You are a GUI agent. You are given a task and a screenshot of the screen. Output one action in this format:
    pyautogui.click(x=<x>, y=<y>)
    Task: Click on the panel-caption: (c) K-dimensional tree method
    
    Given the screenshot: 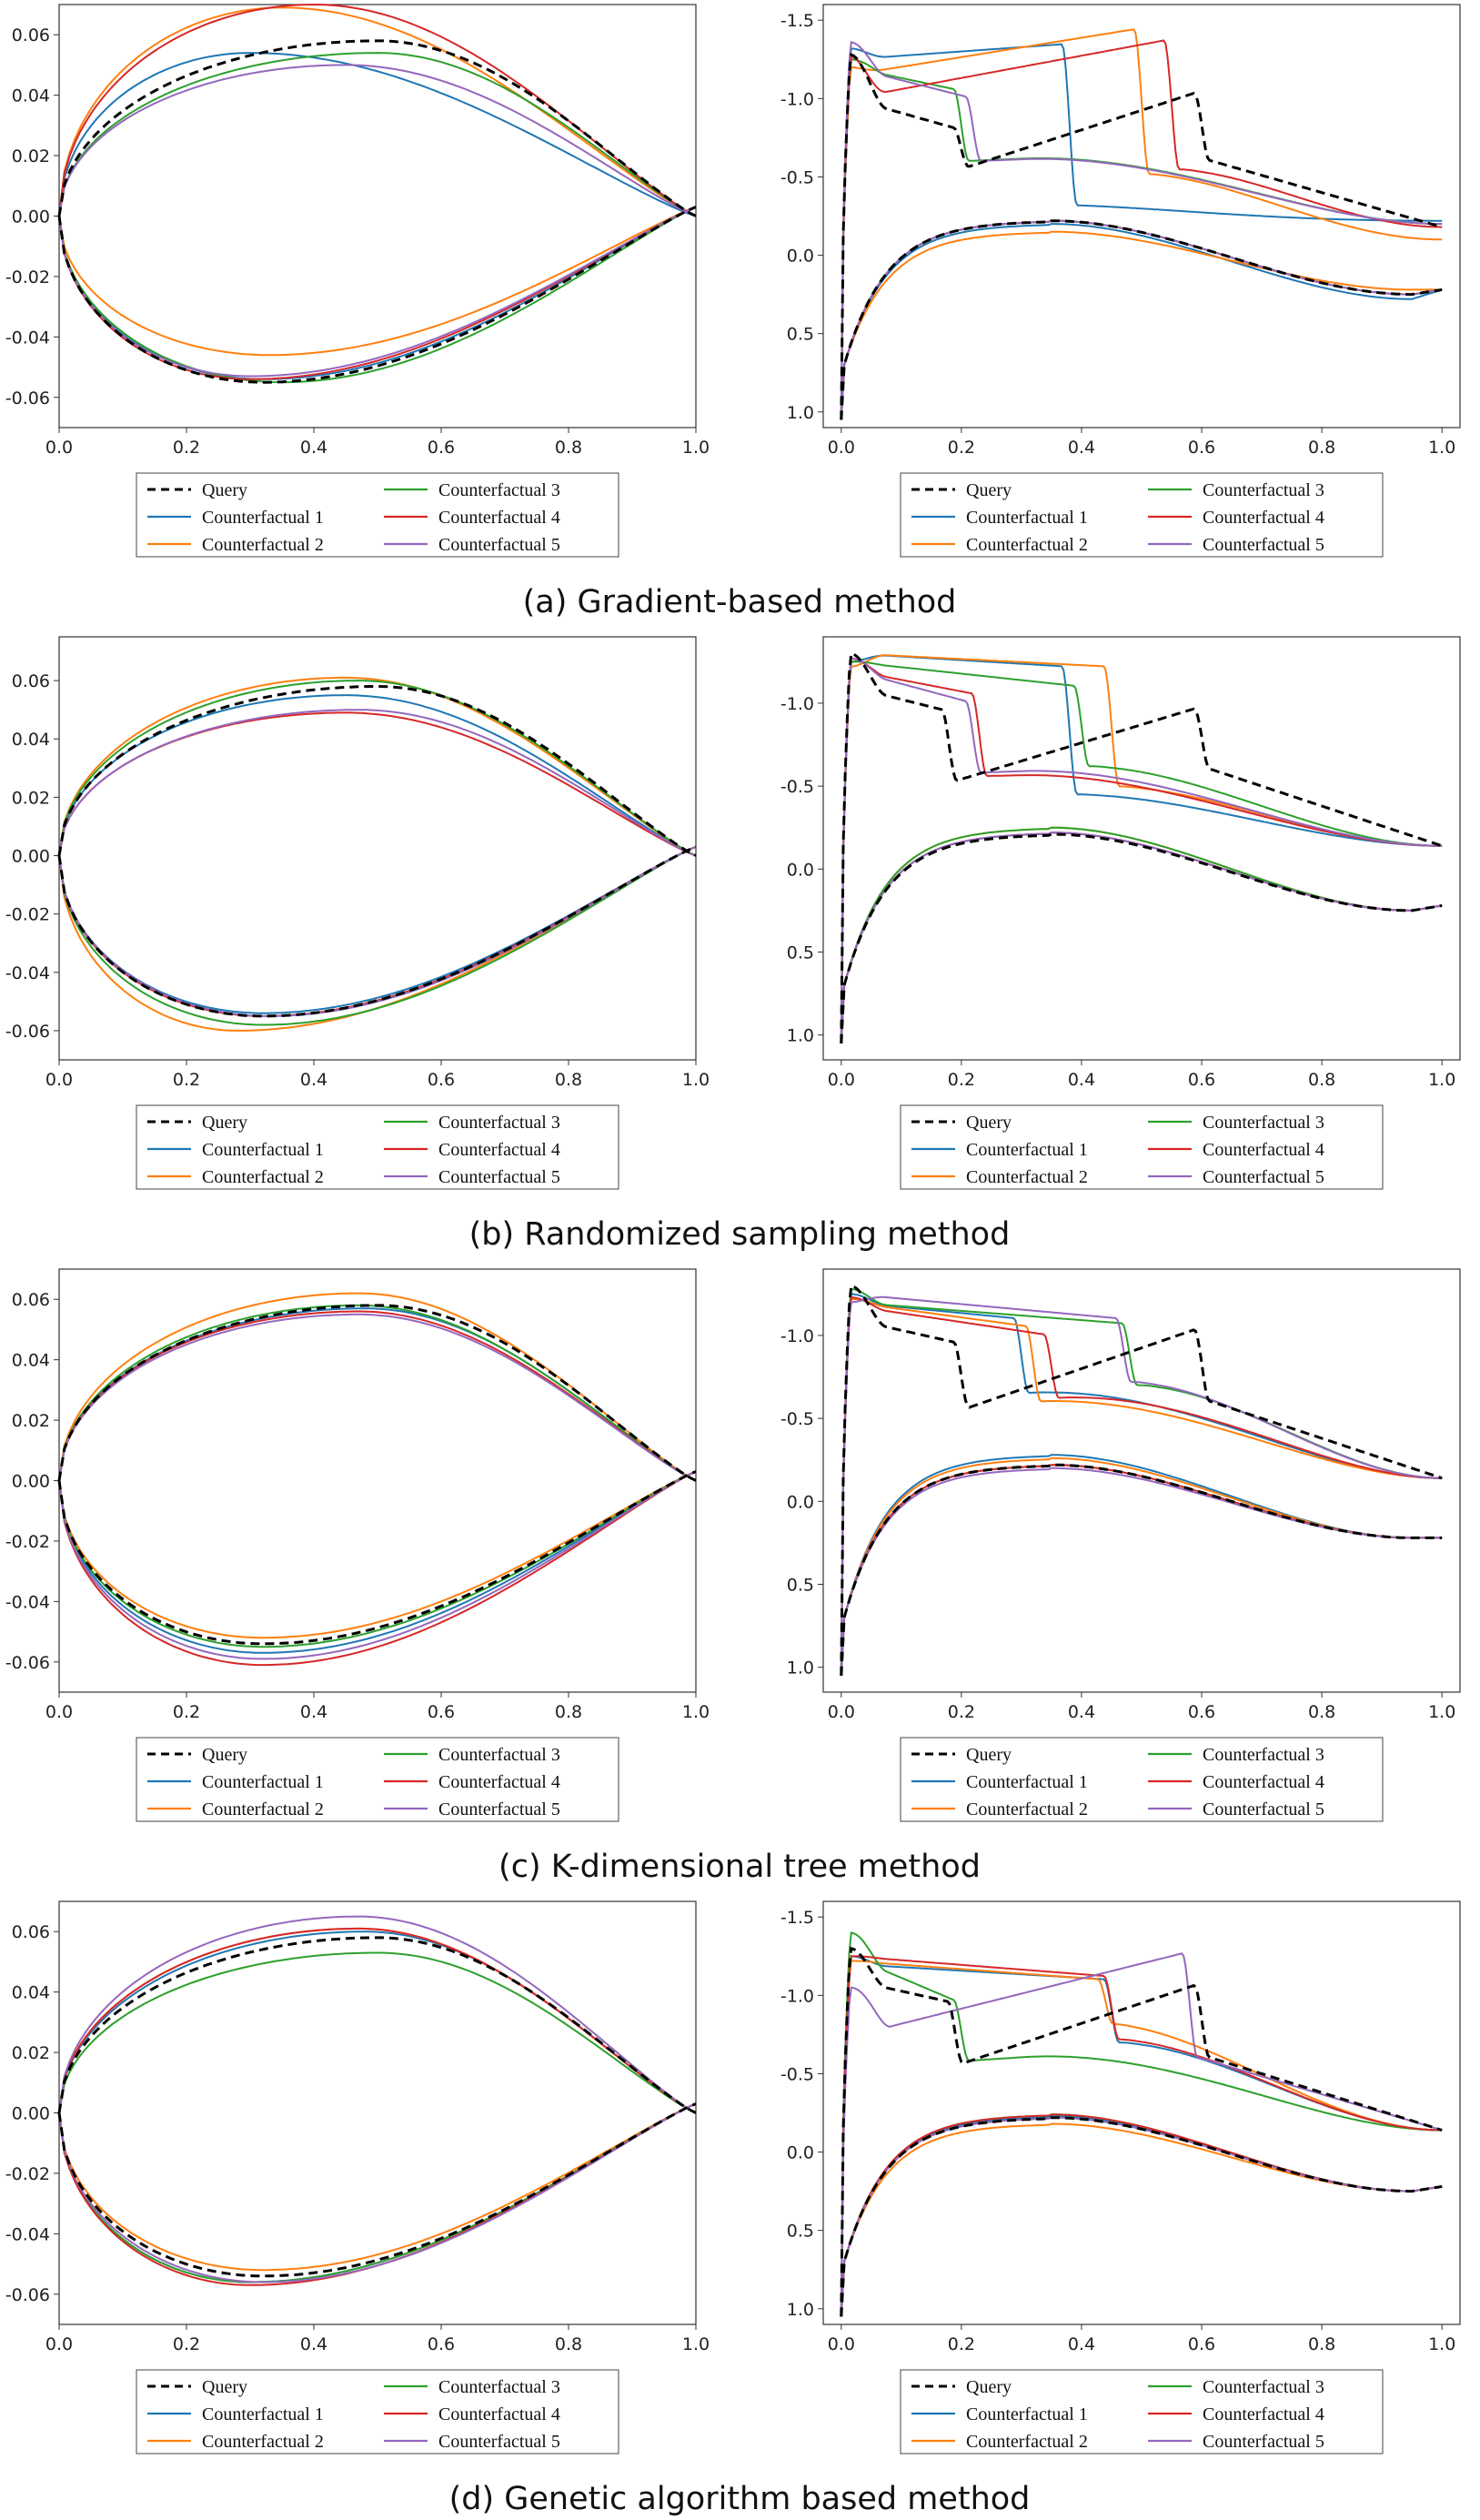 What is the action you would take?
    pyautogui.click(x=739, y=1867)
    